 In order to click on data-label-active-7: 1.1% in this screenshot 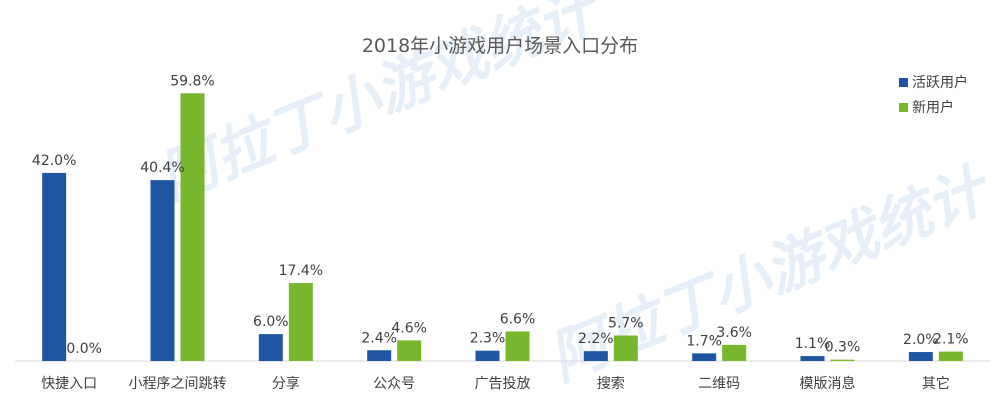, I will do `click(813, 344)`.